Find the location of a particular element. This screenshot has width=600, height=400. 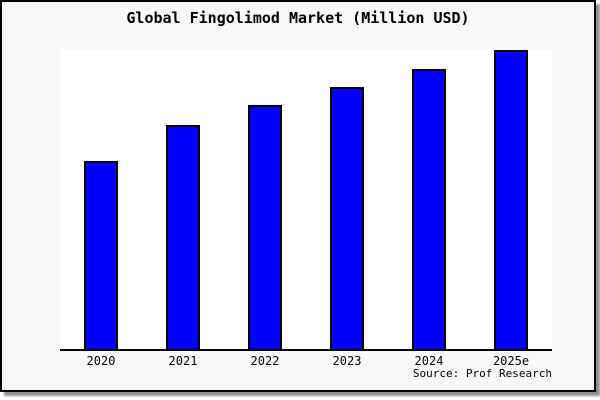

bar-2024 is located at coordinates (429, 208).